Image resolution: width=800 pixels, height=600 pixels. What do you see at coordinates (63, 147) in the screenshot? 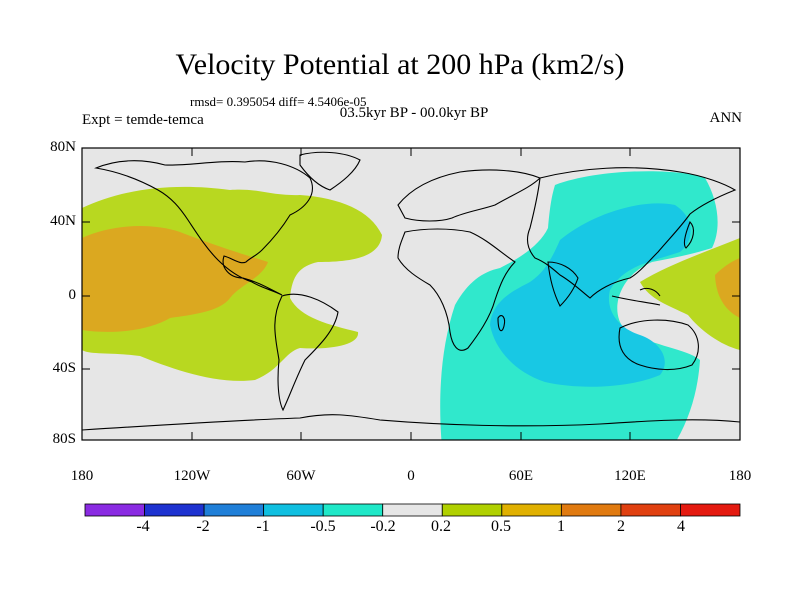
I see `lat-label-80n: 80N` at bounding box center [63, 147].